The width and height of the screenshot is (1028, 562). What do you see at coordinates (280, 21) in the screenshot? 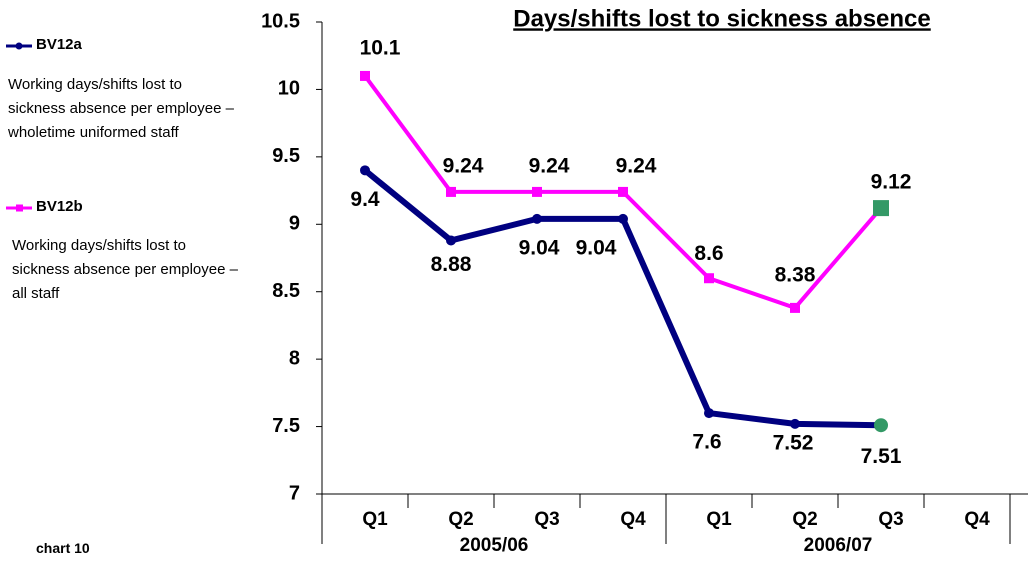
I see `y-tick-label: 10.5` at bounding box center [280, 21].